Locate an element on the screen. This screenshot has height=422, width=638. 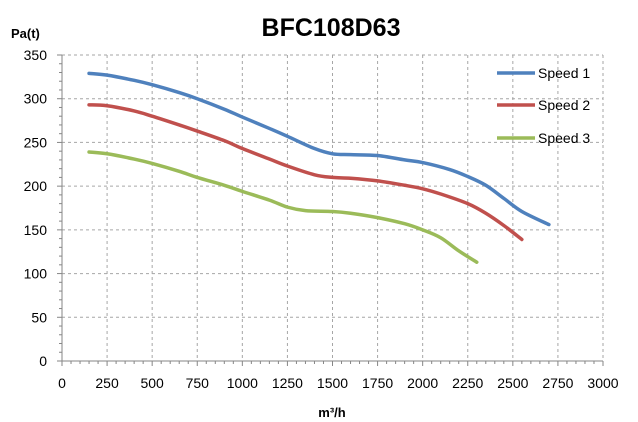
y-tick-label: 150 is located at coordinates (36, 230).